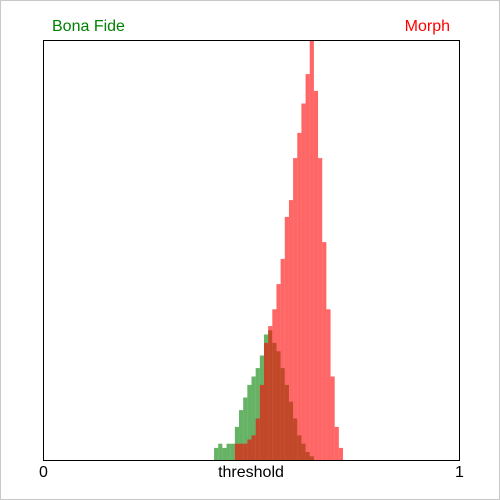 Image resolution: width=500 pixels, height=500 pixels. What do you see at coordinates (43, 472) in the screenshot?
I see `x-tick-label: 0` at bounding box center [43, 472].